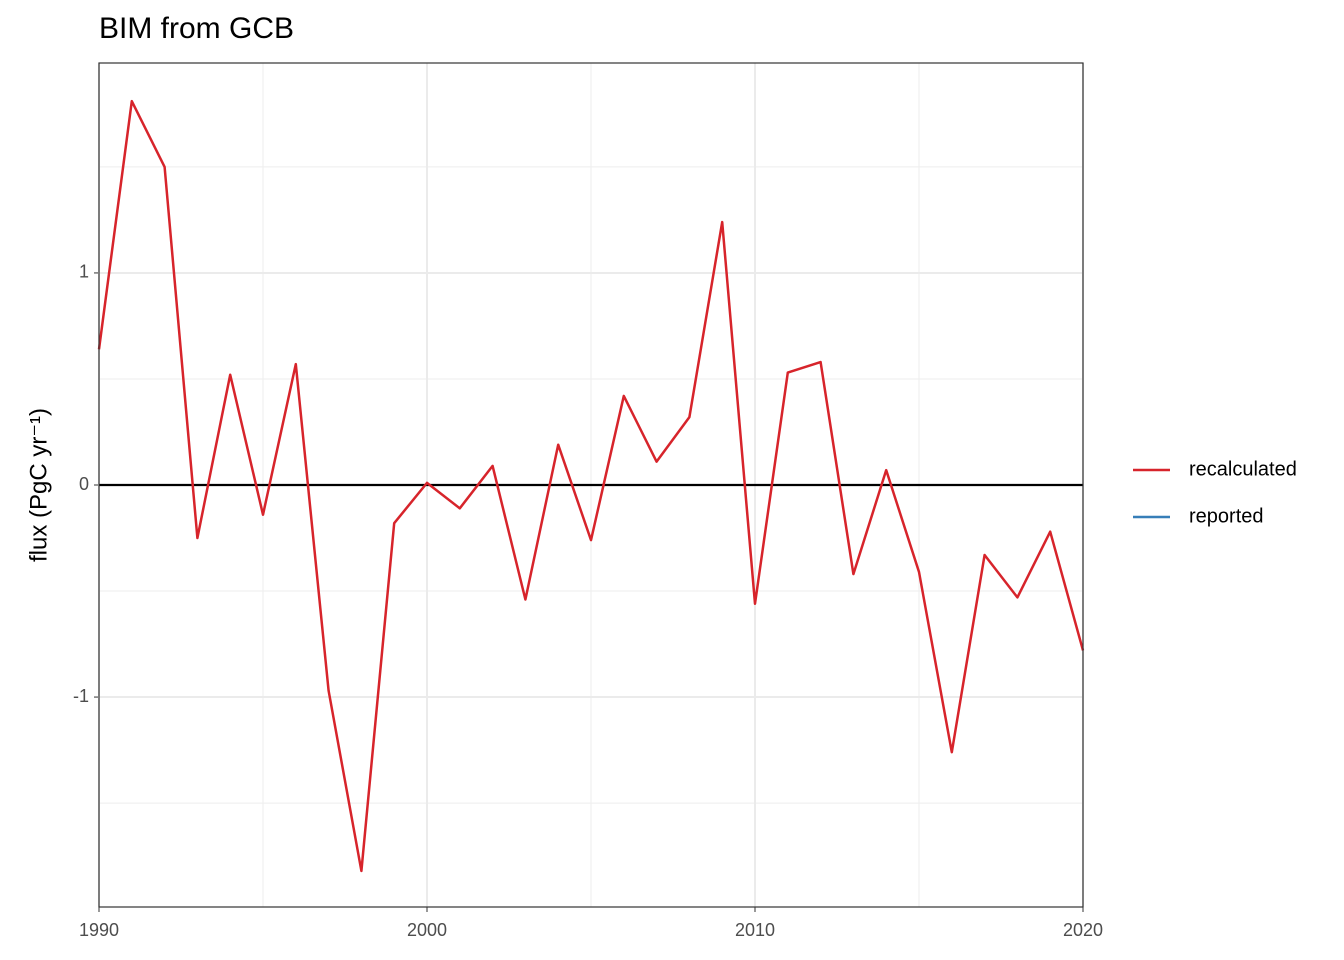 The width and height of the screenshot is (1344, 960). I want to click on x-tick-label: 2010, so click(755, 930).